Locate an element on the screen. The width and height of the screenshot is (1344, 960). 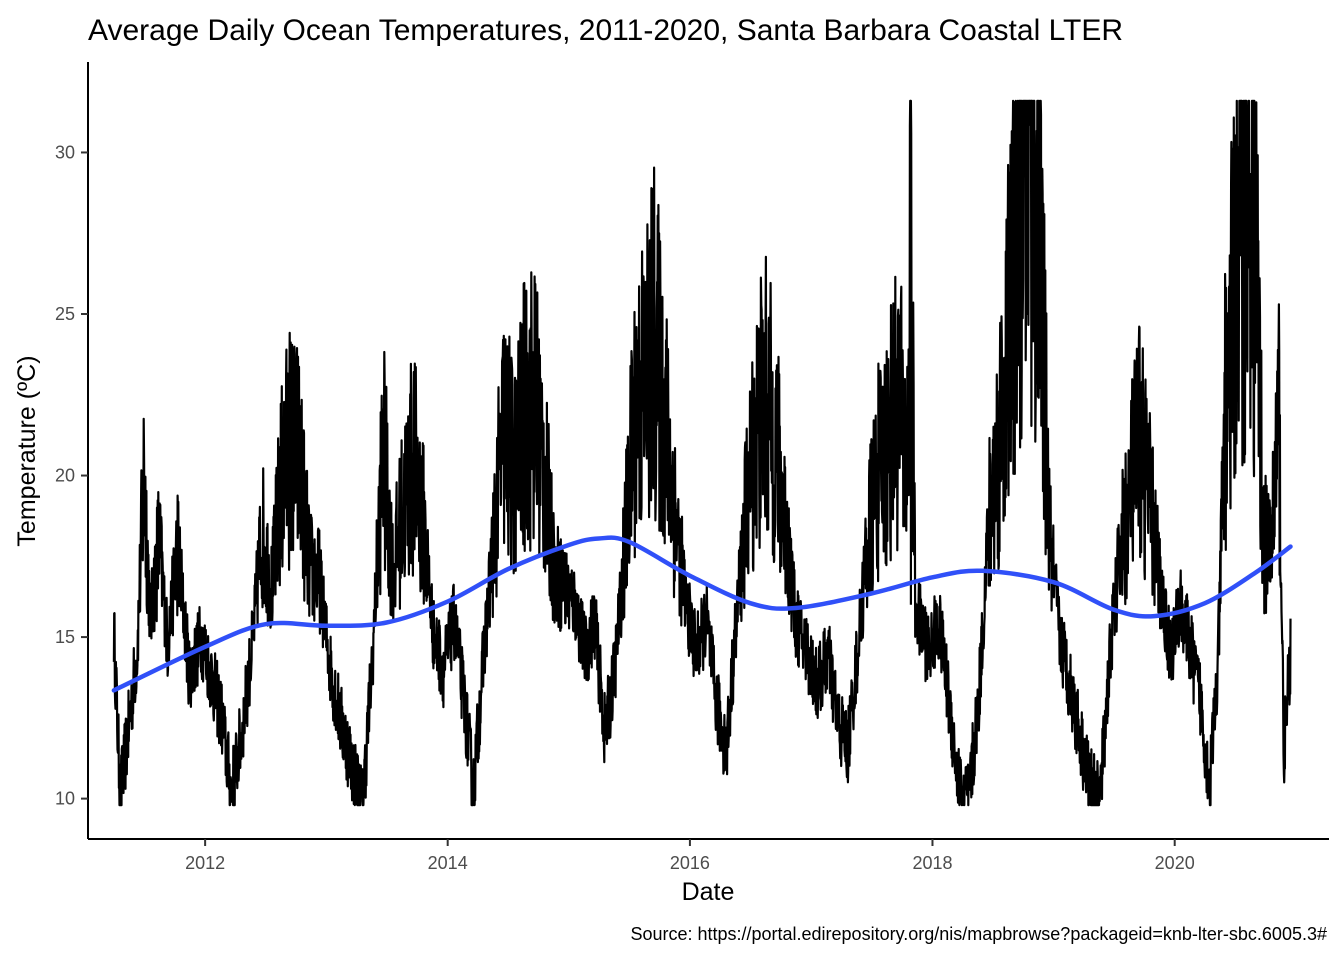
y-tick-label: 30 is located at coordinates (65, 152).